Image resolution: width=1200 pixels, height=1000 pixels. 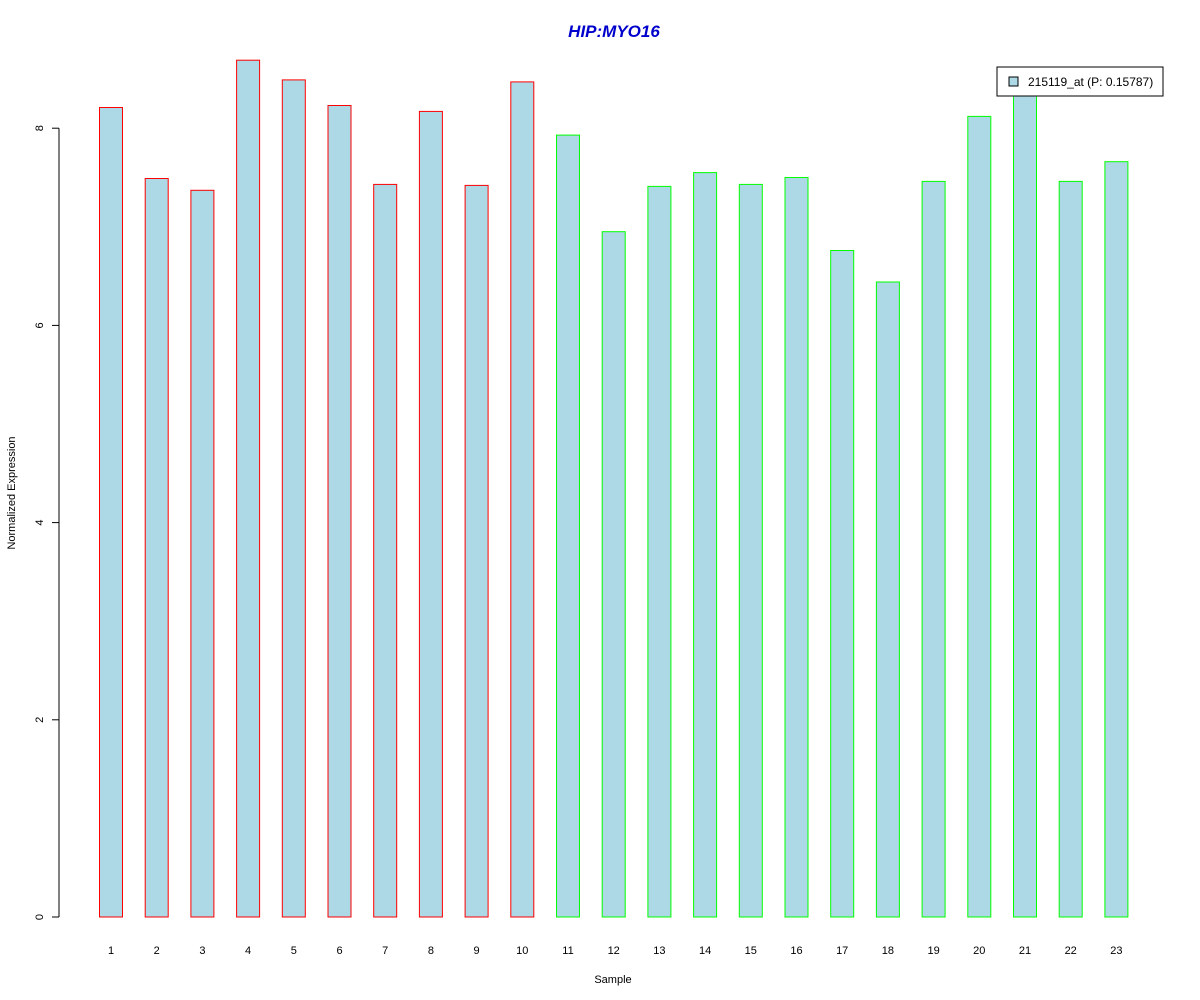 What do you see at coordinates (522, 951) in the screenshot?
I see `x-tick-label: 10` at bounding box center [522, 951].